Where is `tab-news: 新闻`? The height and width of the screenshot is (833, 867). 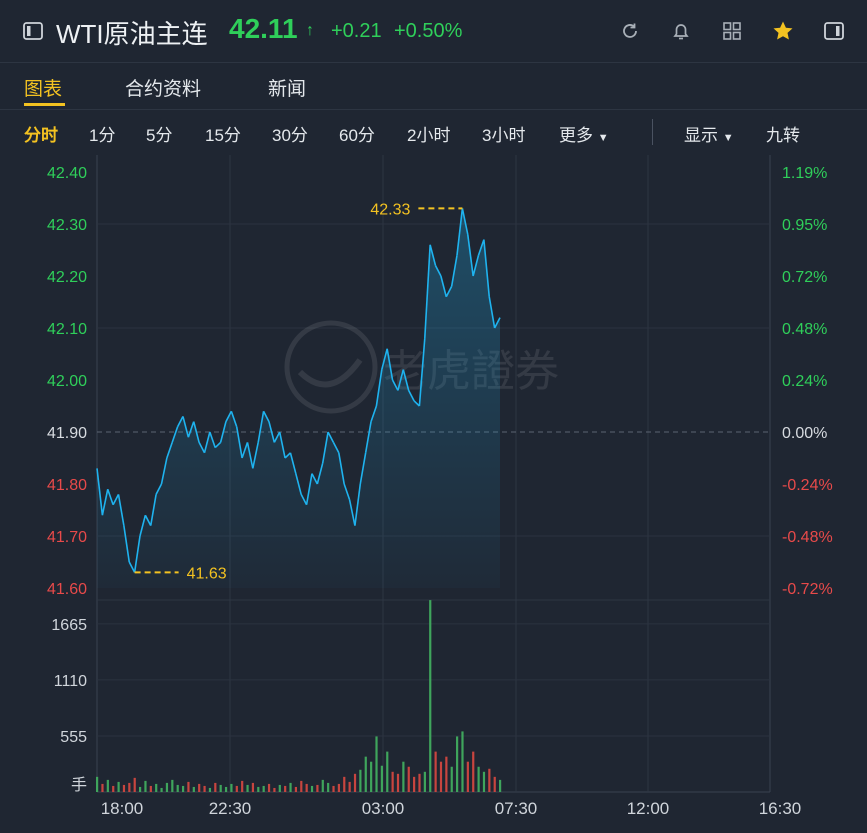
tab-news: 新闻 is located at coordinates (287, 89).